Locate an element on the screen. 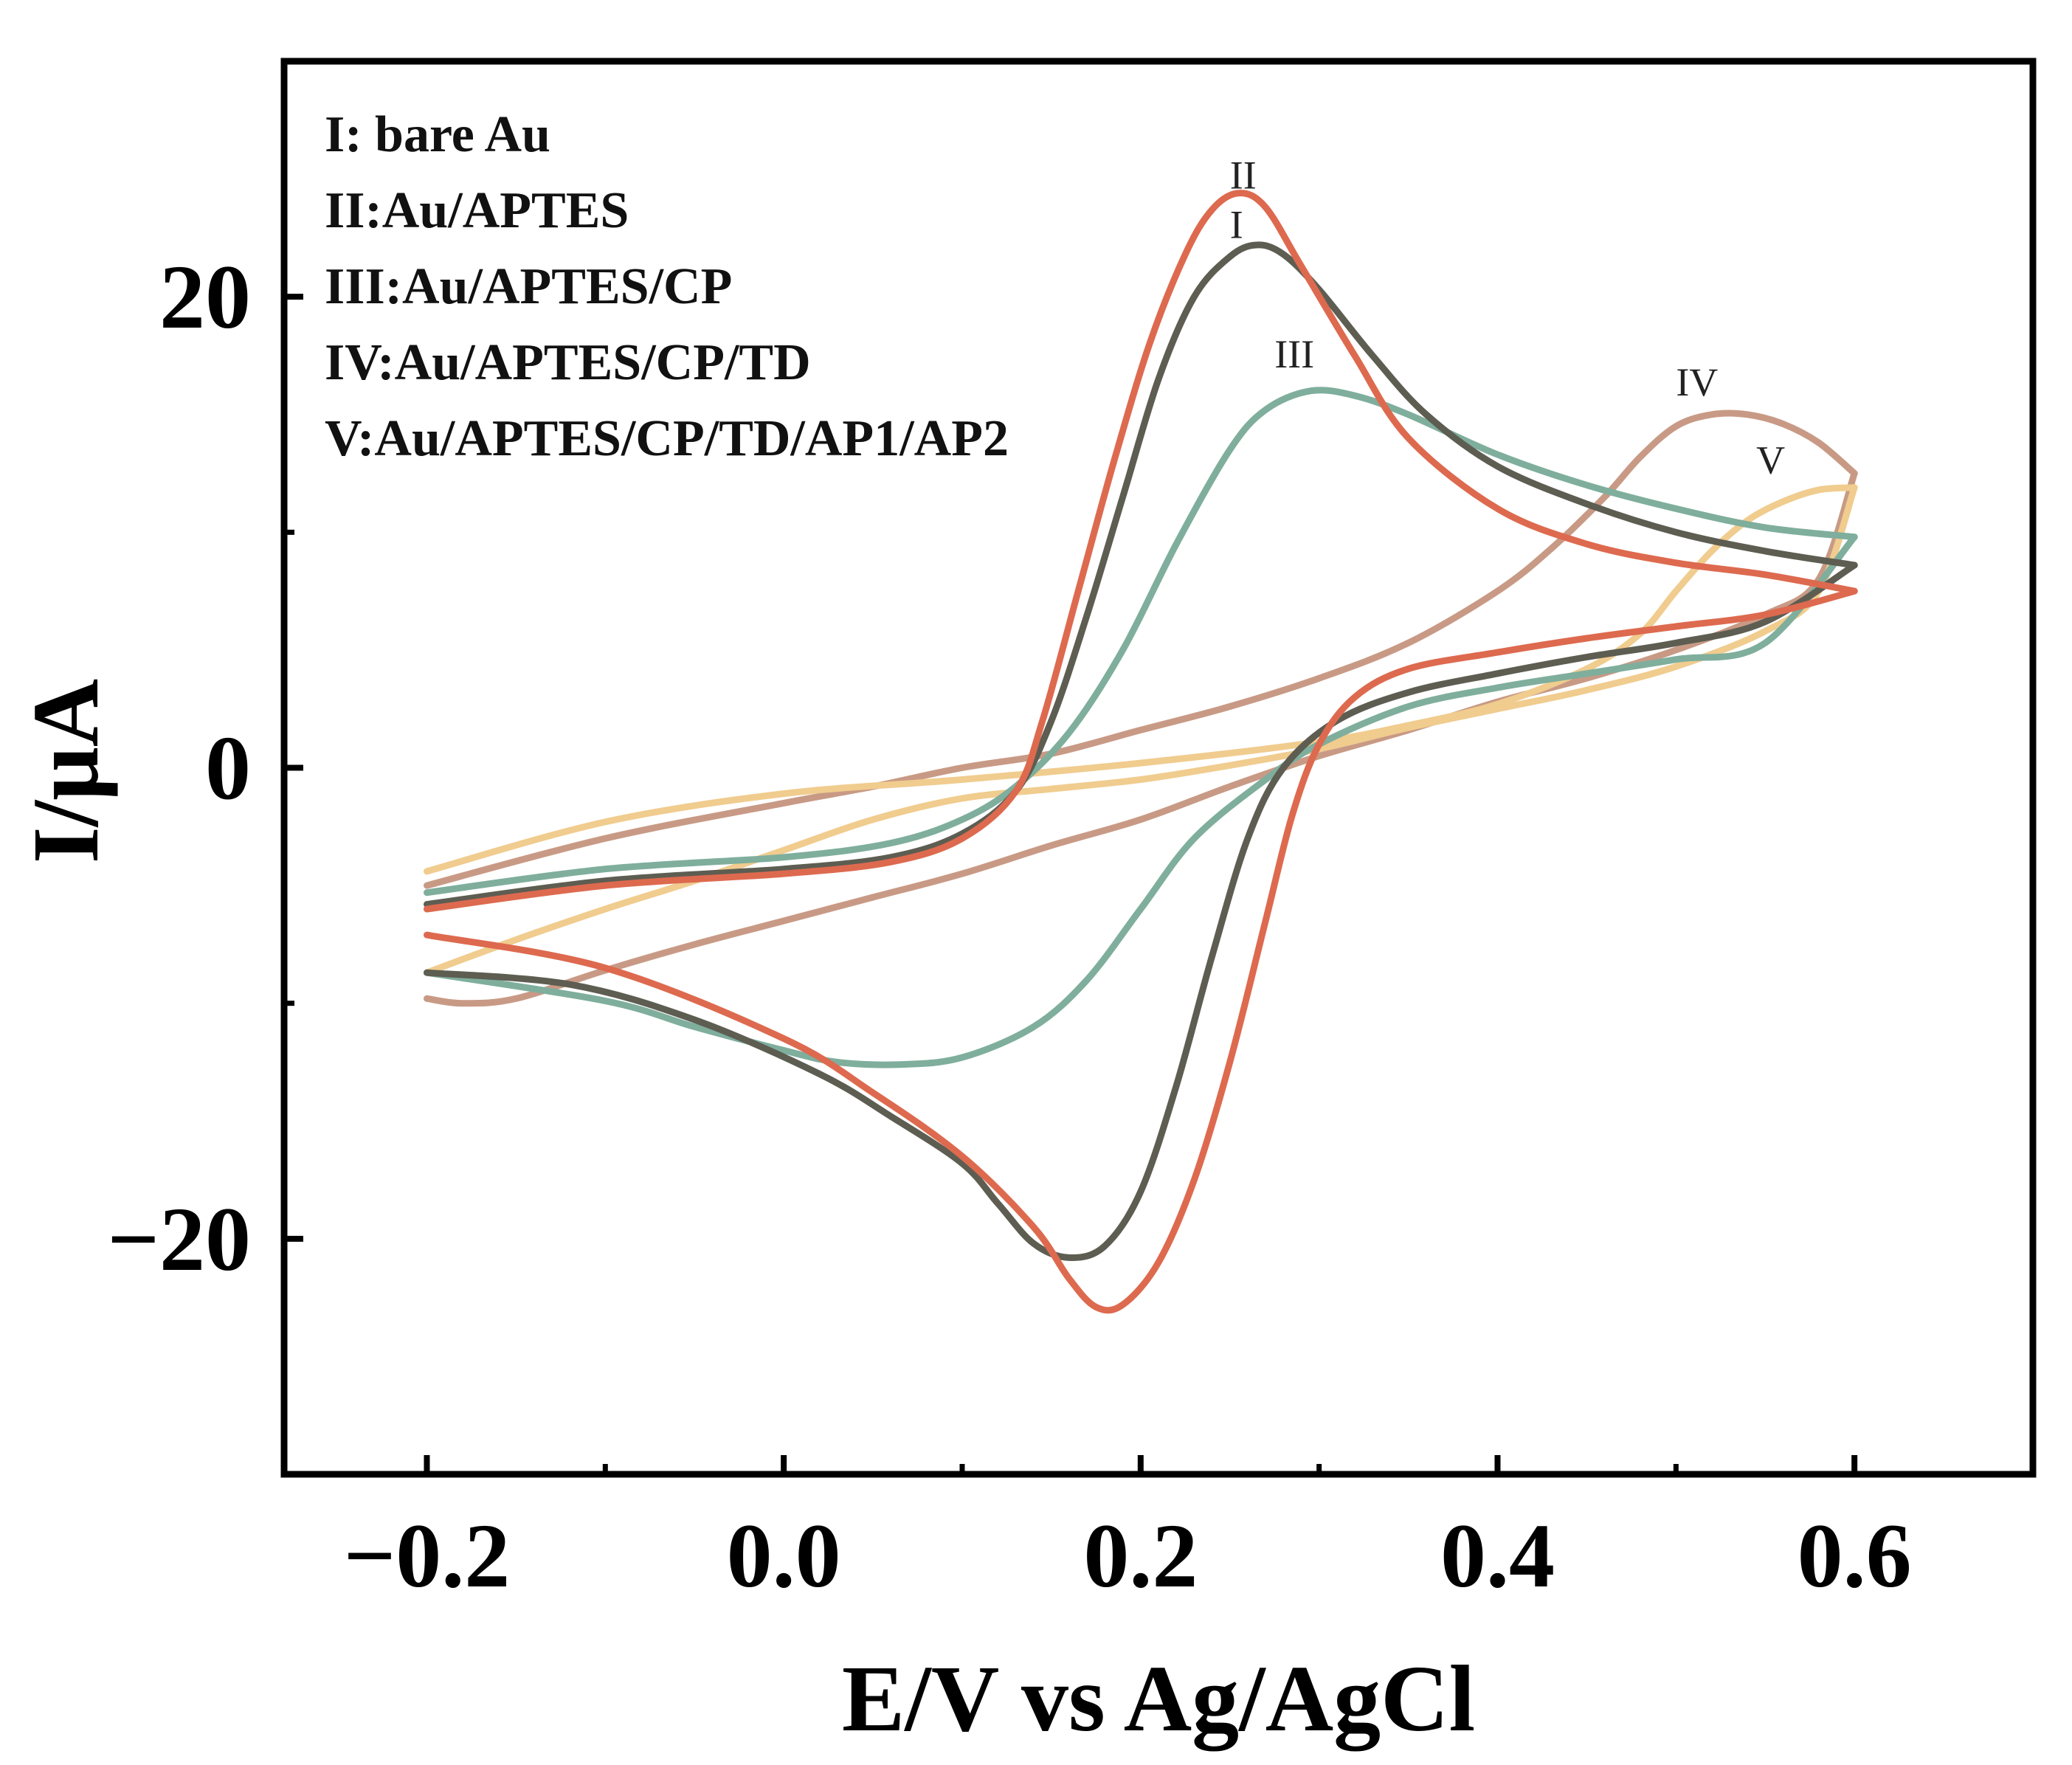 The image size is (2072, 1765). legend-entry-4: IV:Au/APTES/CP/TD is located at coordinates (568, 362).